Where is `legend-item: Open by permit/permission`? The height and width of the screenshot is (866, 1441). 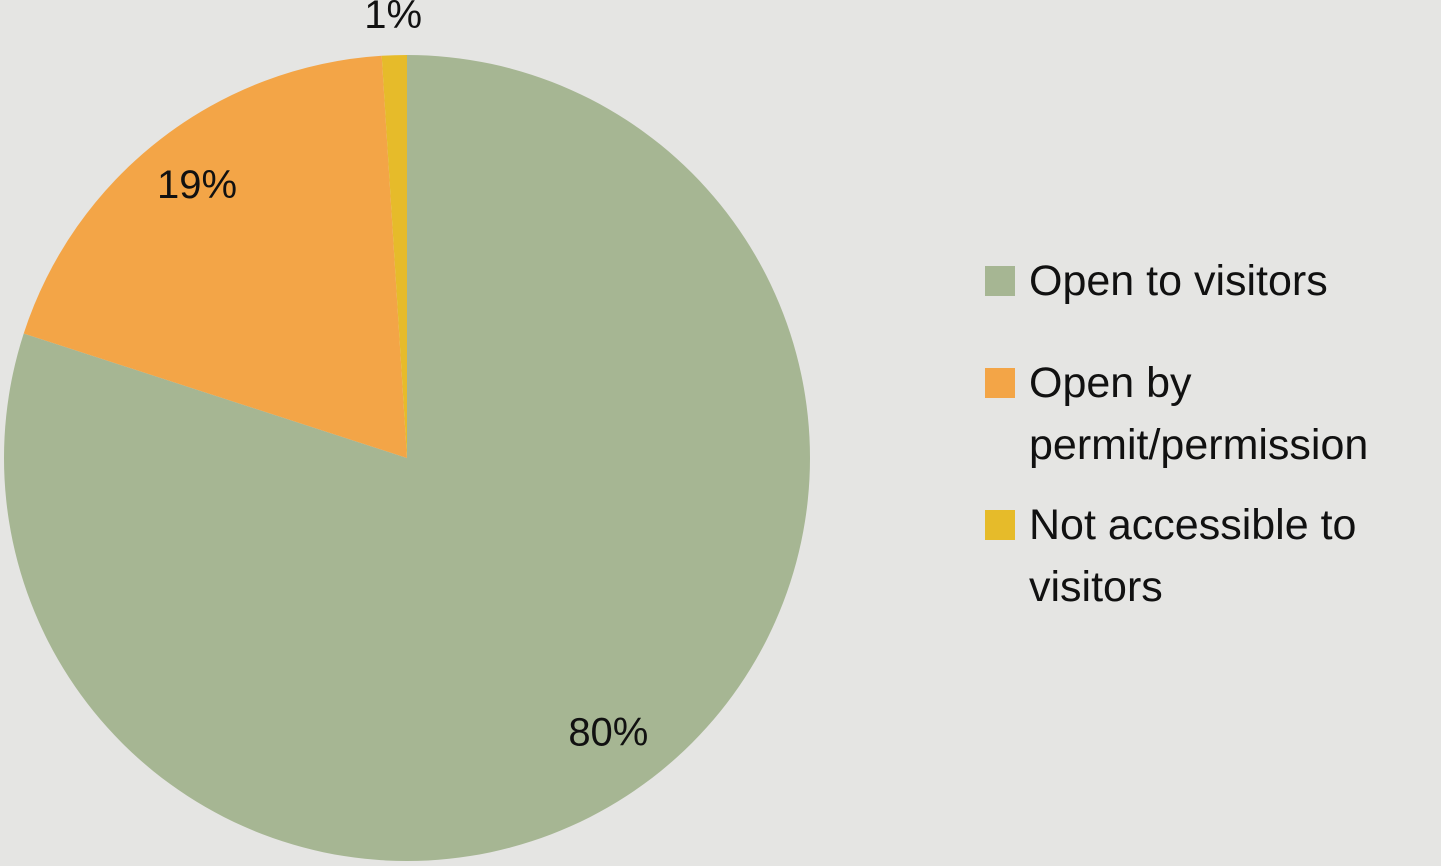
legend-item: Open by permit/permission is located at coordinates (1210, 414).